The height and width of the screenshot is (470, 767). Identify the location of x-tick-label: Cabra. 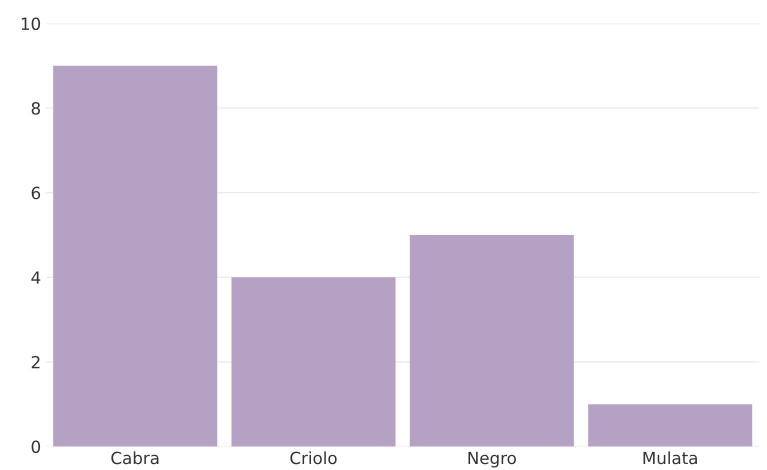
(134, 457).